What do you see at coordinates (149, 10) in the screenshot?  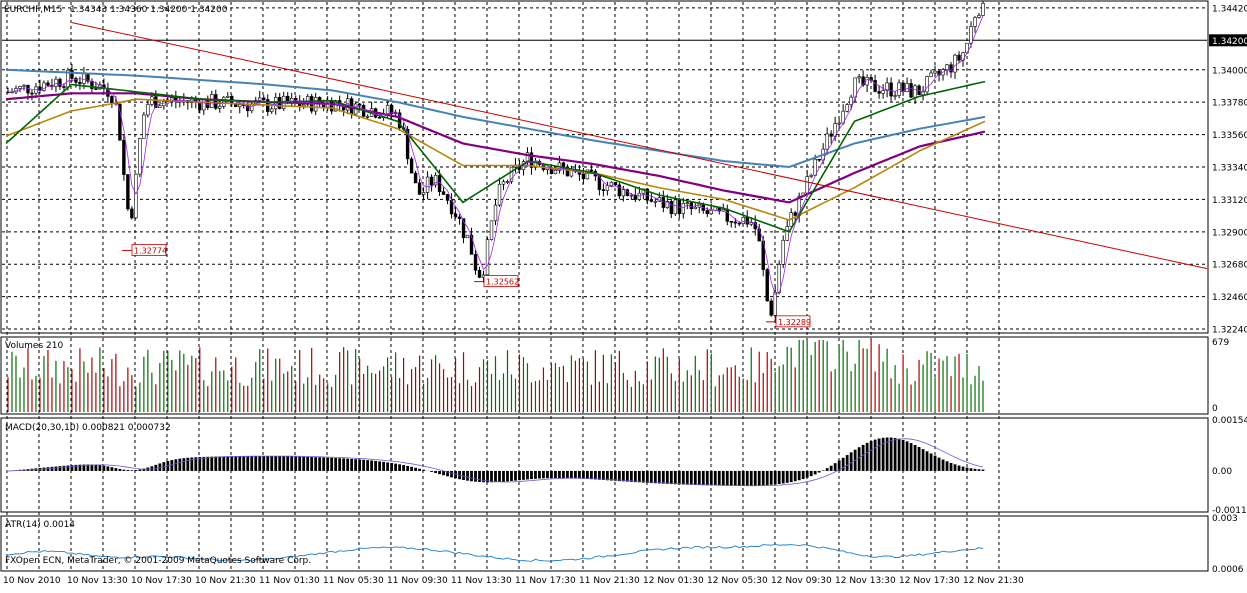 I see `ohlc-readout: 1.34343 1.34360 1.34200 1.34200` at bounding box center [149, 10].